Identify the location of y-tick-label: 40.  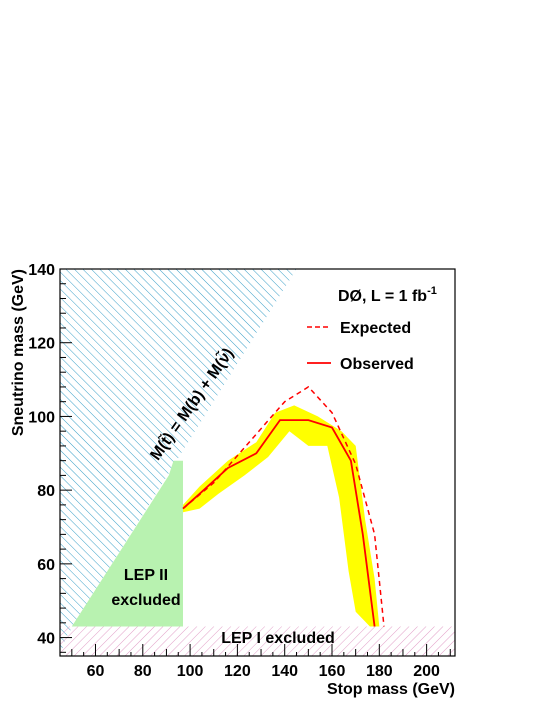
(46, 639).